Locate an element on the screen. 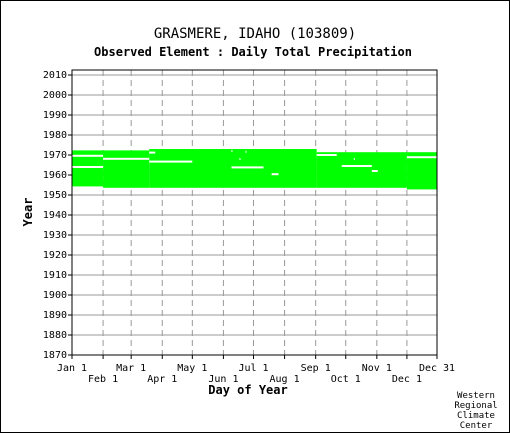 The width and height of the screenshot is (510, 433). credit-line: Western is located at coordinates (476, 396).